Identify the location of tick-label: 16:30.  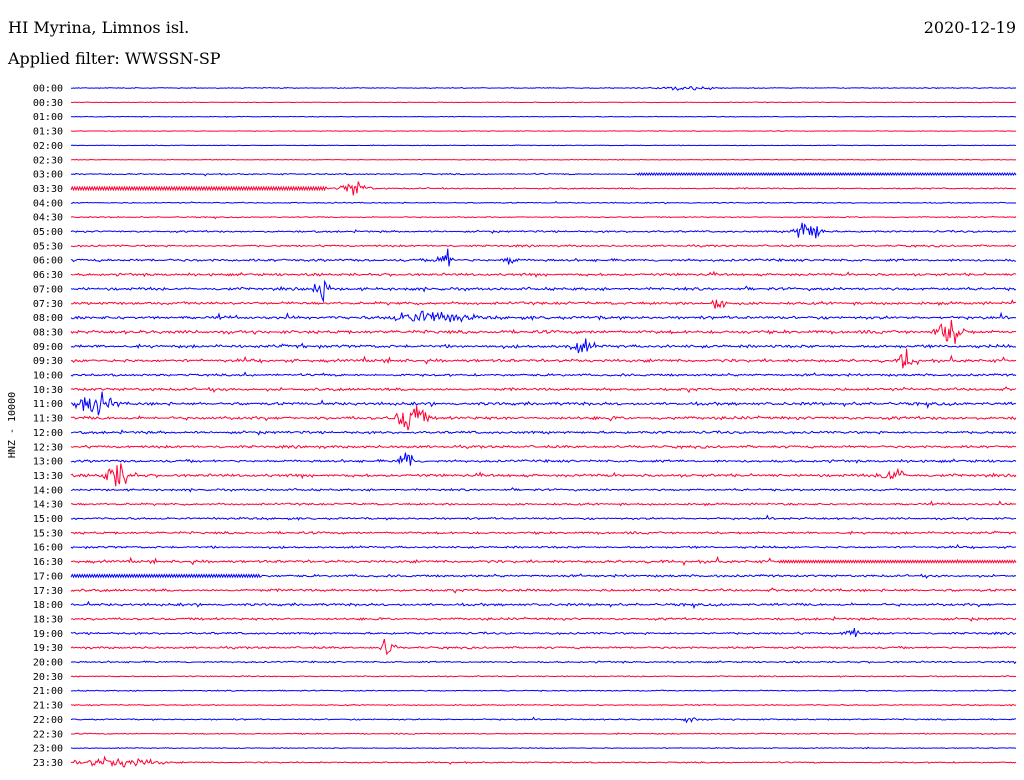
(48, 562).